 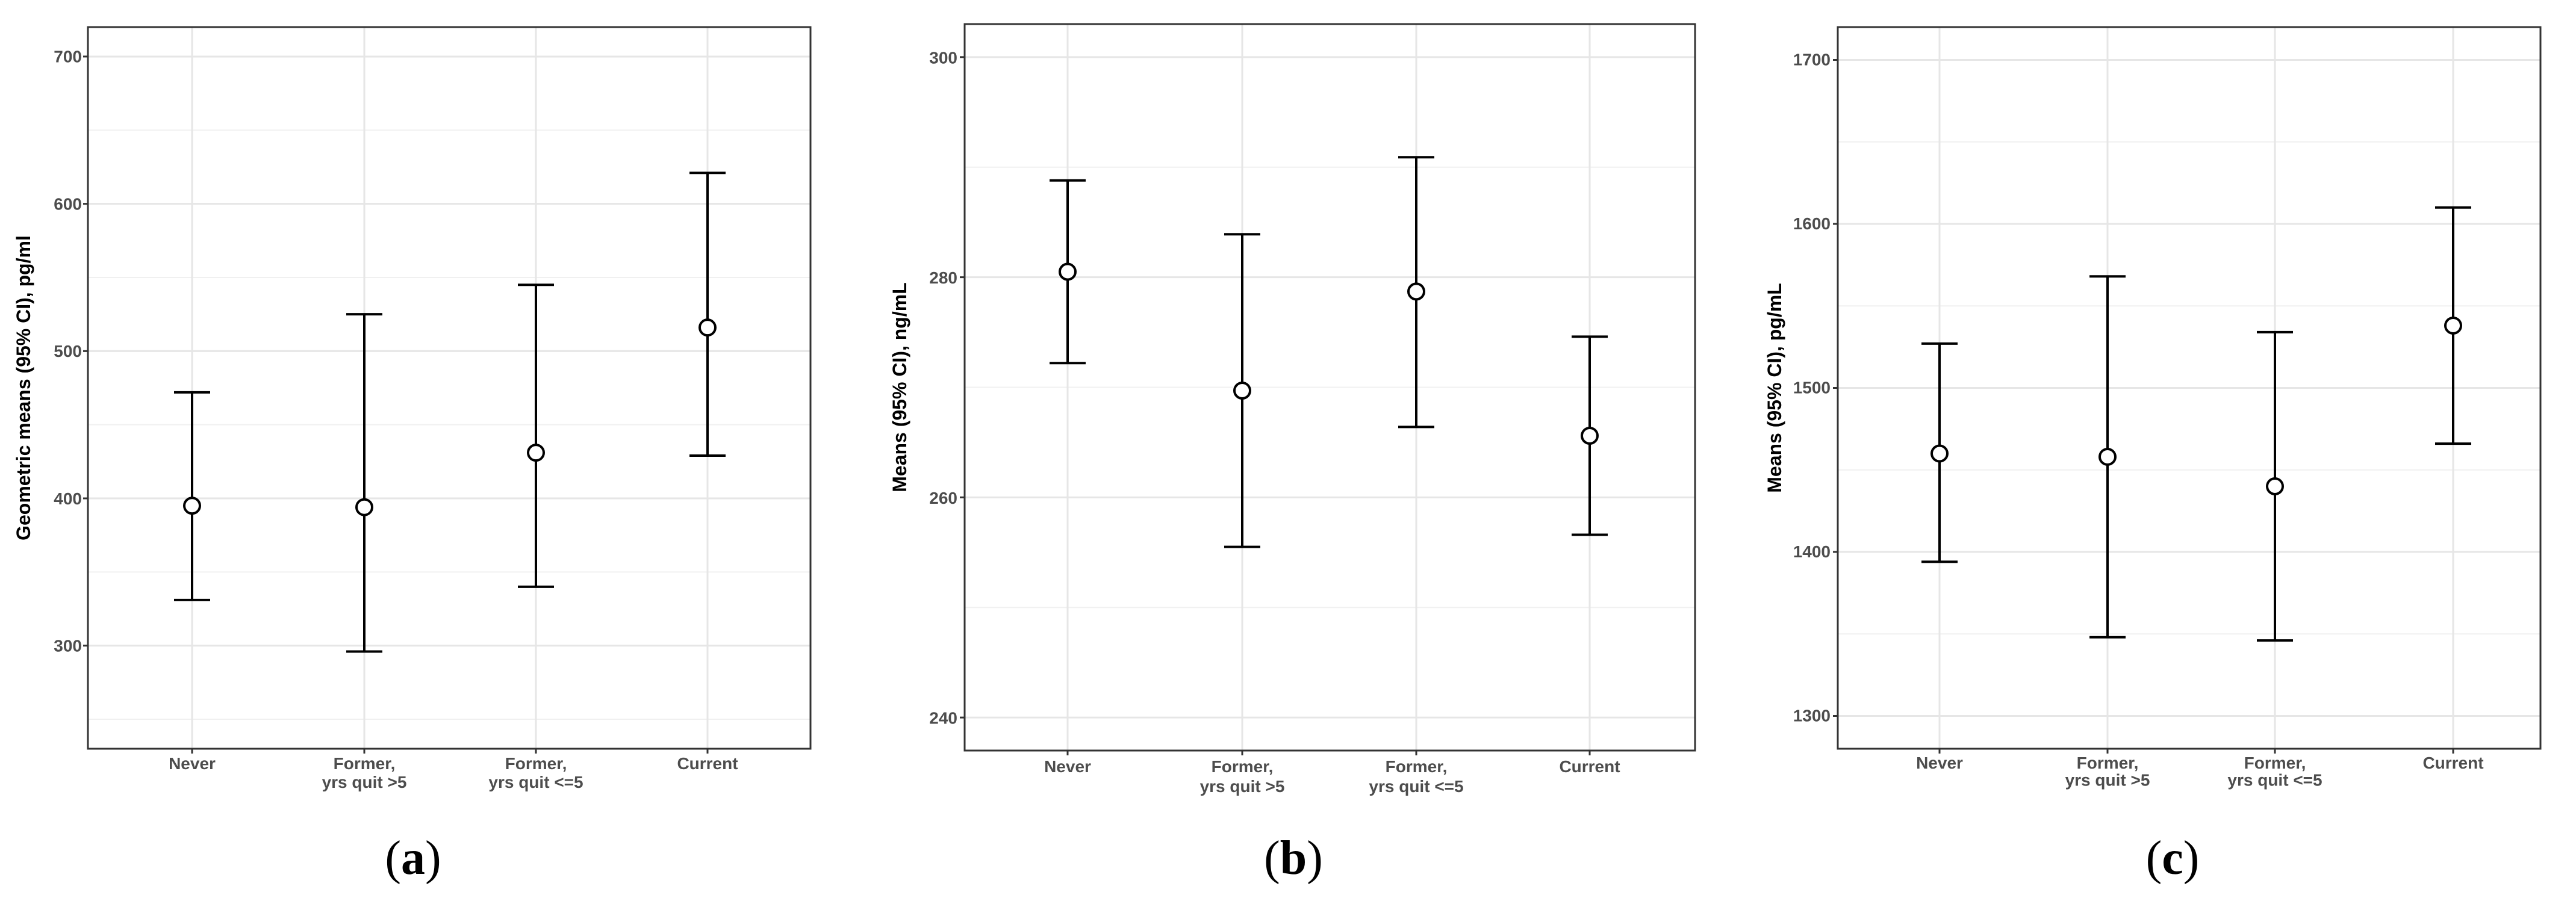 I want to click on y-axis-title: Means (95% CI), ng/mL, so click(x=899, y=387).